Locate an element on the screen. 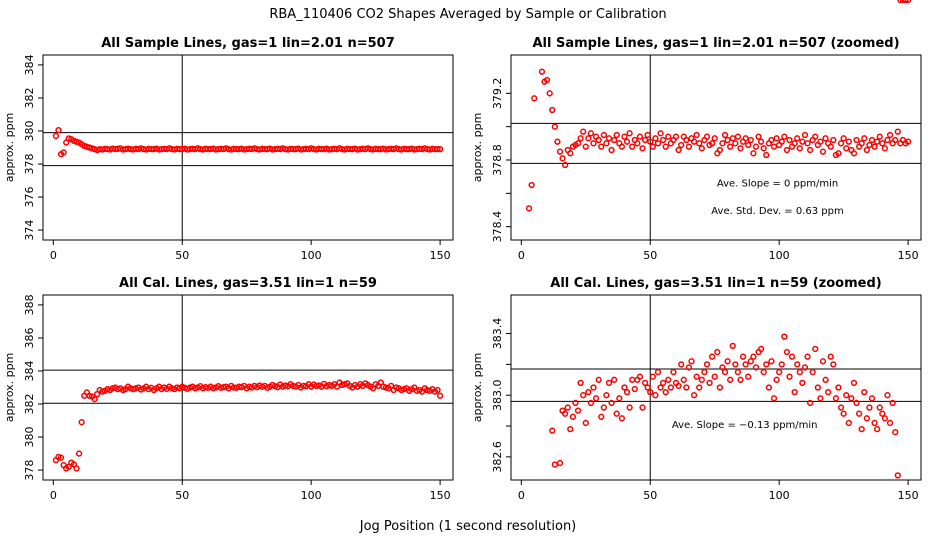  panel-2-x-tick-label: 50 is located at coordinates (650, 255).